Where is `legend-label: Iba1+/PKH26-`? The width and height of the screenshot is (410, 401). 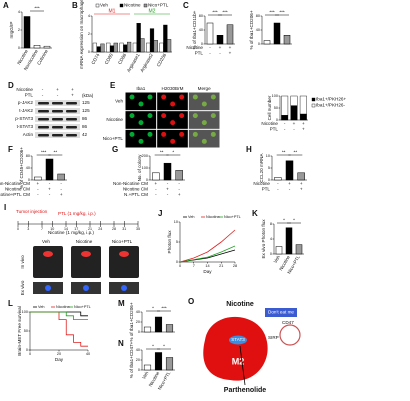 legend-label: Iba1+/PKH26- is located at coordinates (330, 105).